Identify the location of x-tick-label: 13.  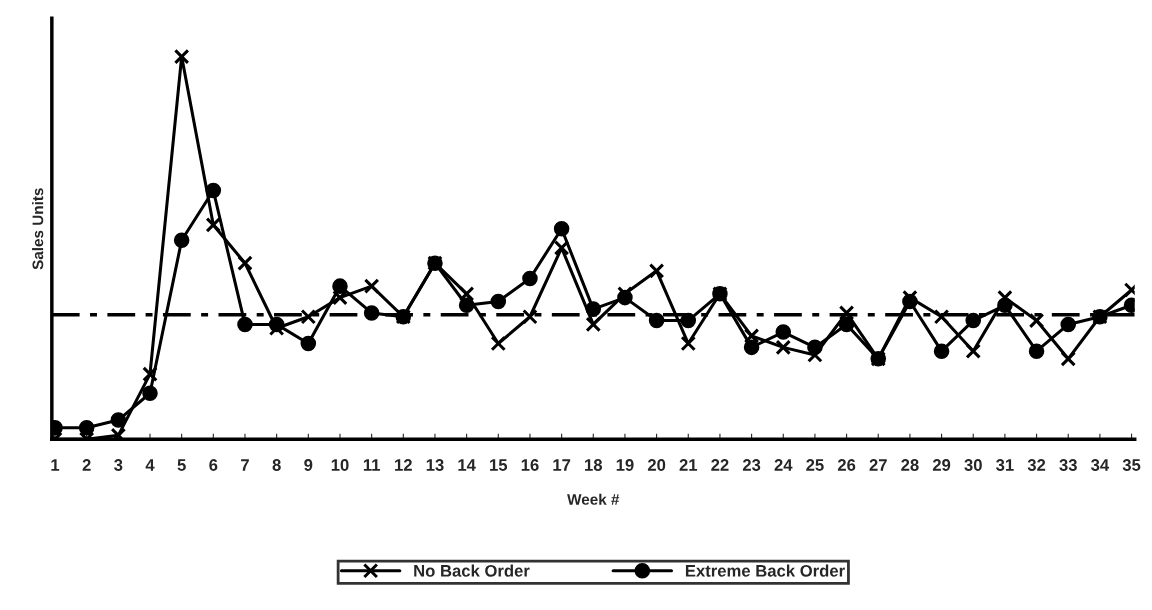
(435, 465).